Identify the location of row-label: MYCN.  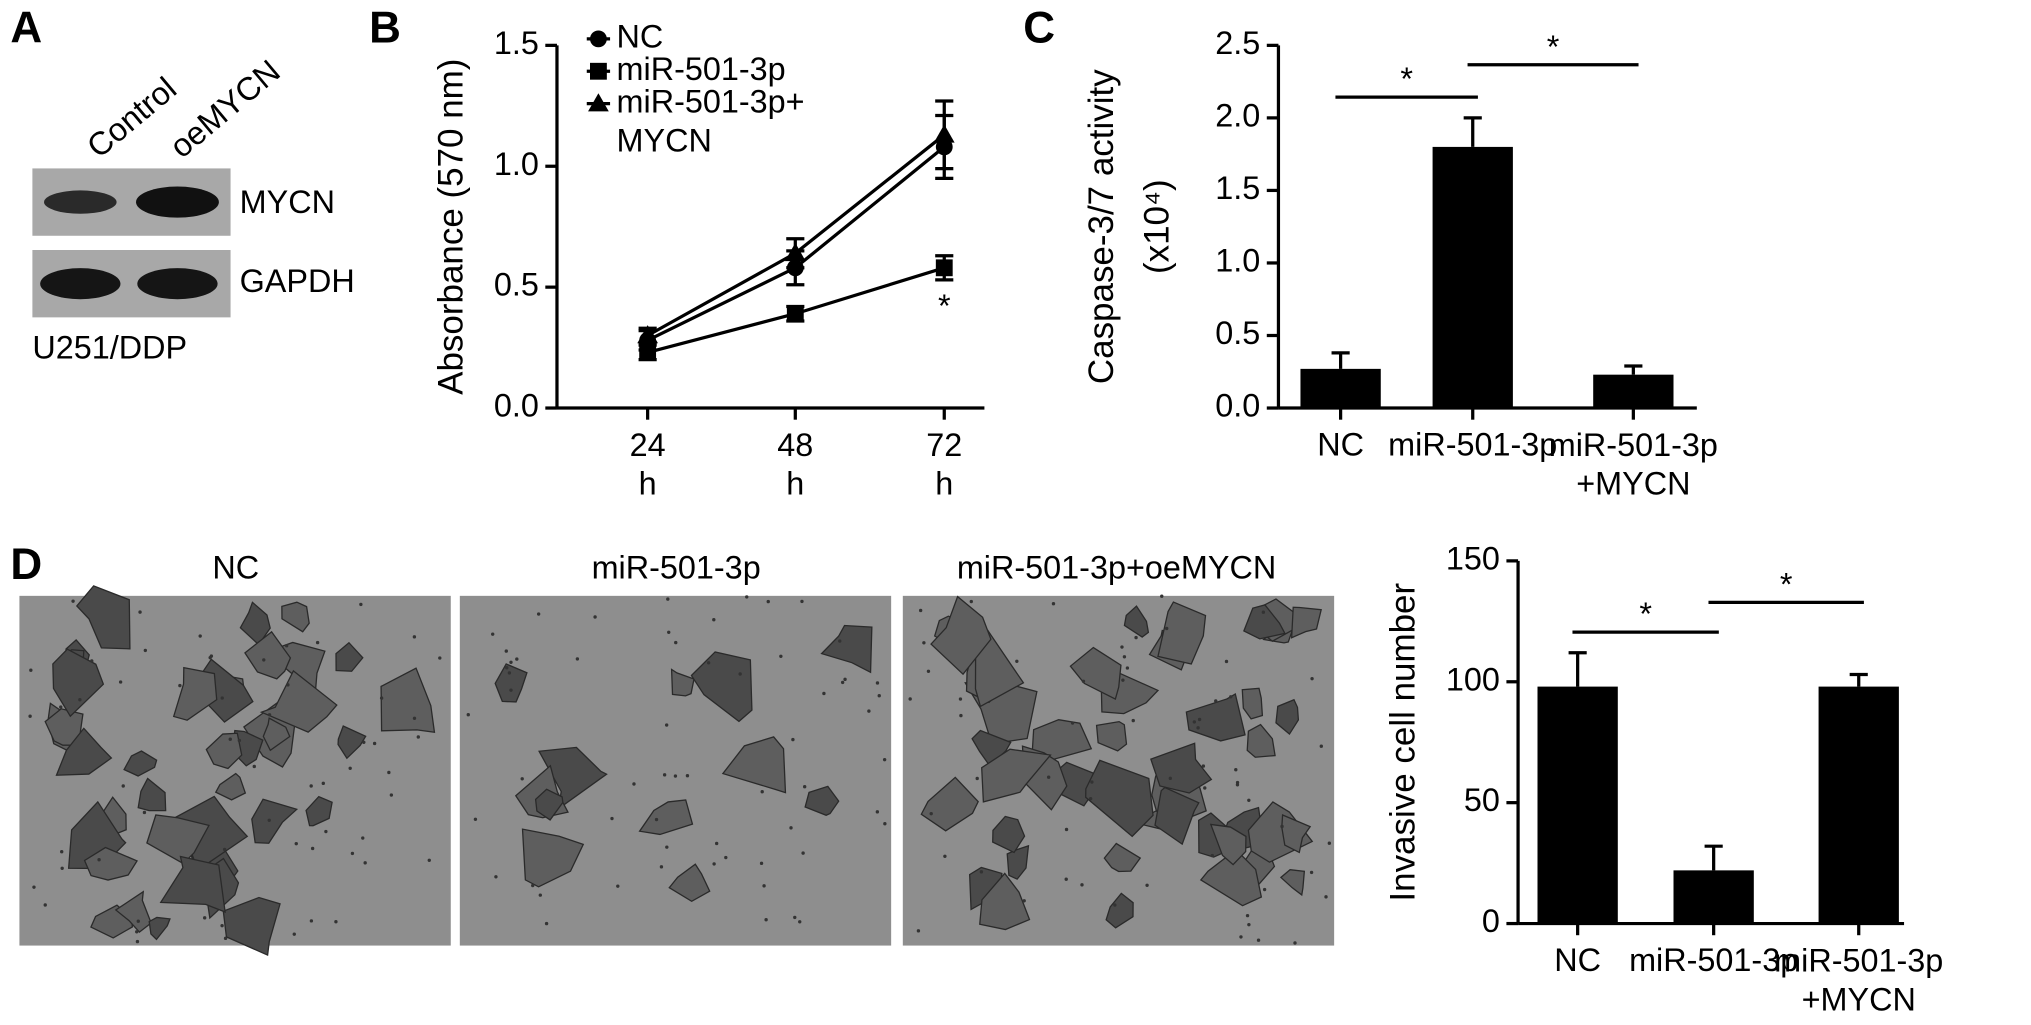
(287, 202).